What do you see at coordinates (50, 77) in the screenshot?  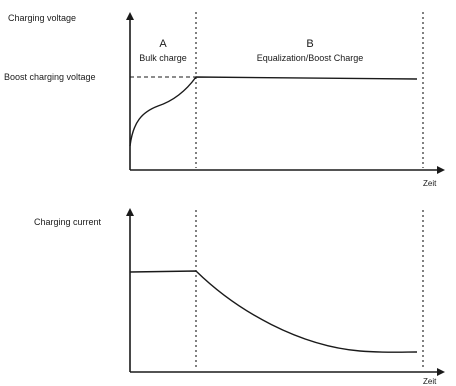 I see `boost-voltage-label: Boost charging voltage` at bounding box center [50, 77].